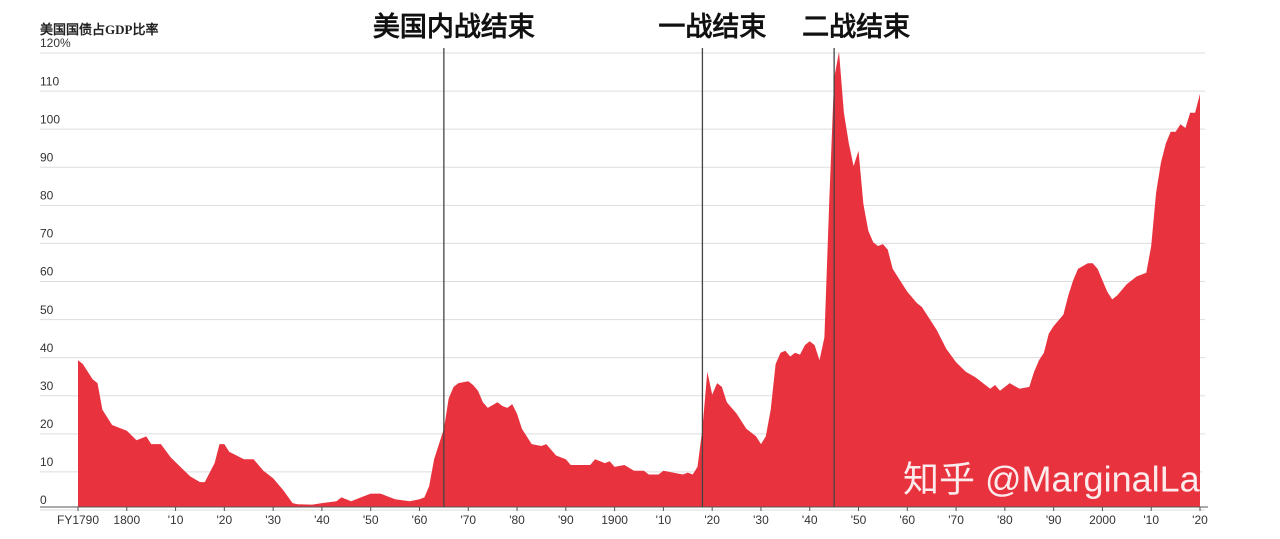  What do you see at coordinates (856, 27) in the screenshot?
I see `annotation-label: 二战结束` at bounding box center [856, 27].